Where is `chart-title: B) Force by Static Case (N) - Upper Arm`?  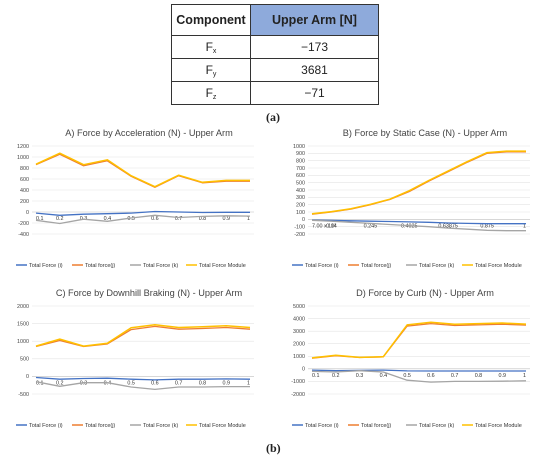 chart-title: B) Force by Static Case (N) - Upper Arm is located at coordinates (425, 133).